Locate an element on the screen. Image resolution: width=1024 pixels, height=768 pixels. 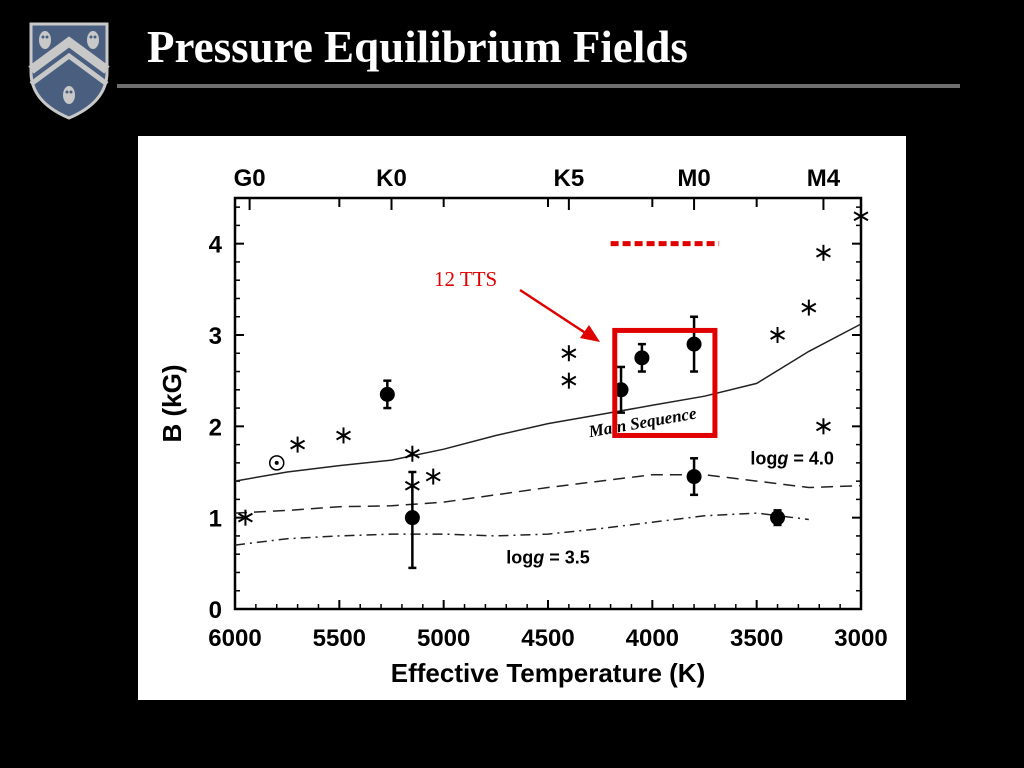
logg-label: logg = 3.5 is located at coordinates (548, 557).